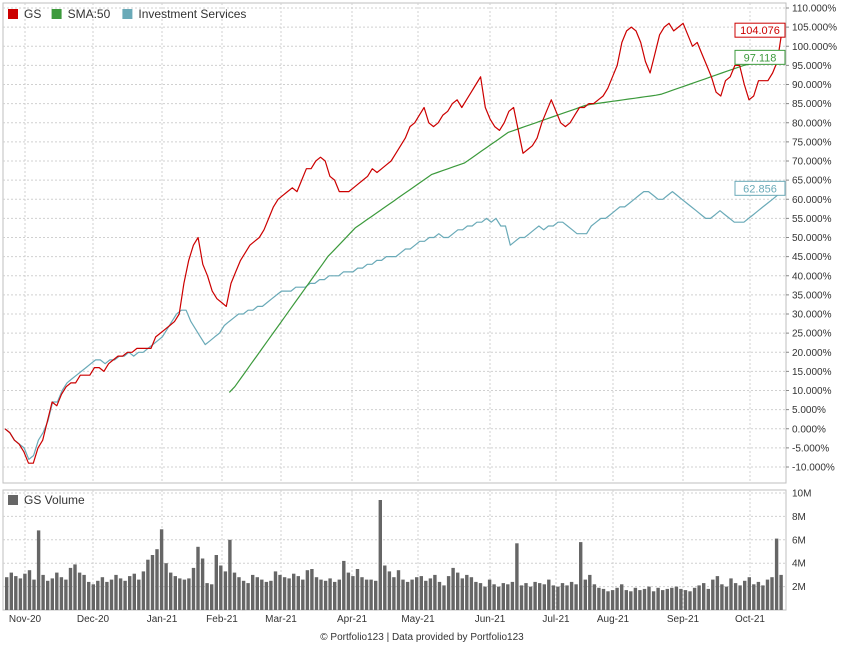 This screenshot has height=655, width=845. What do you see at coordinates (162, 619) in the screenshot?
I see `x-tick-label: Jan-21` at bounding box center [162, 619].